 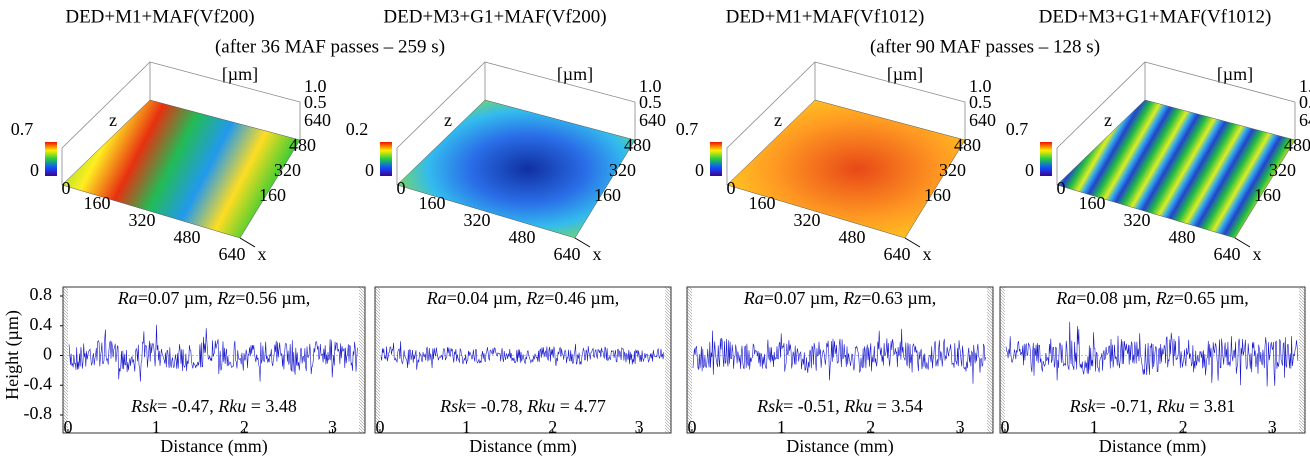 I want to click on roughness-stats: Rsk= -0.51, Rku = 3.54, so click(x=839, y=406).